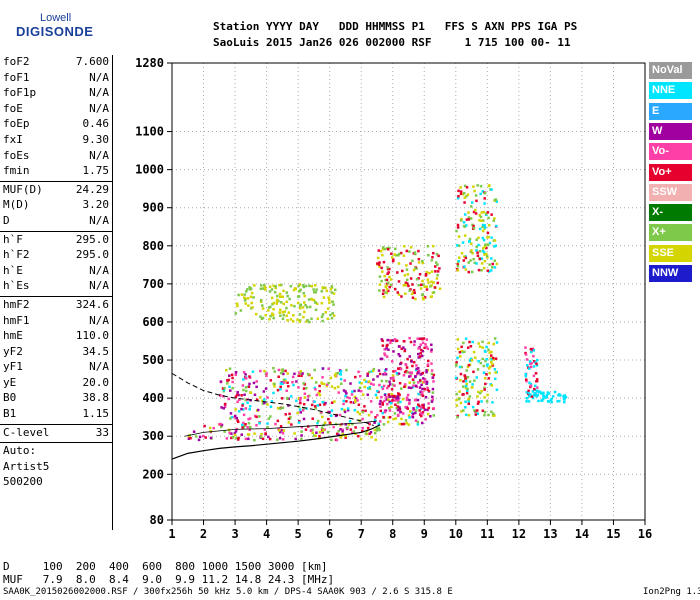 The height and width of the screenshot is (600, 700). I want to click on legend-item-noval: NoVal, so click(670, 70).